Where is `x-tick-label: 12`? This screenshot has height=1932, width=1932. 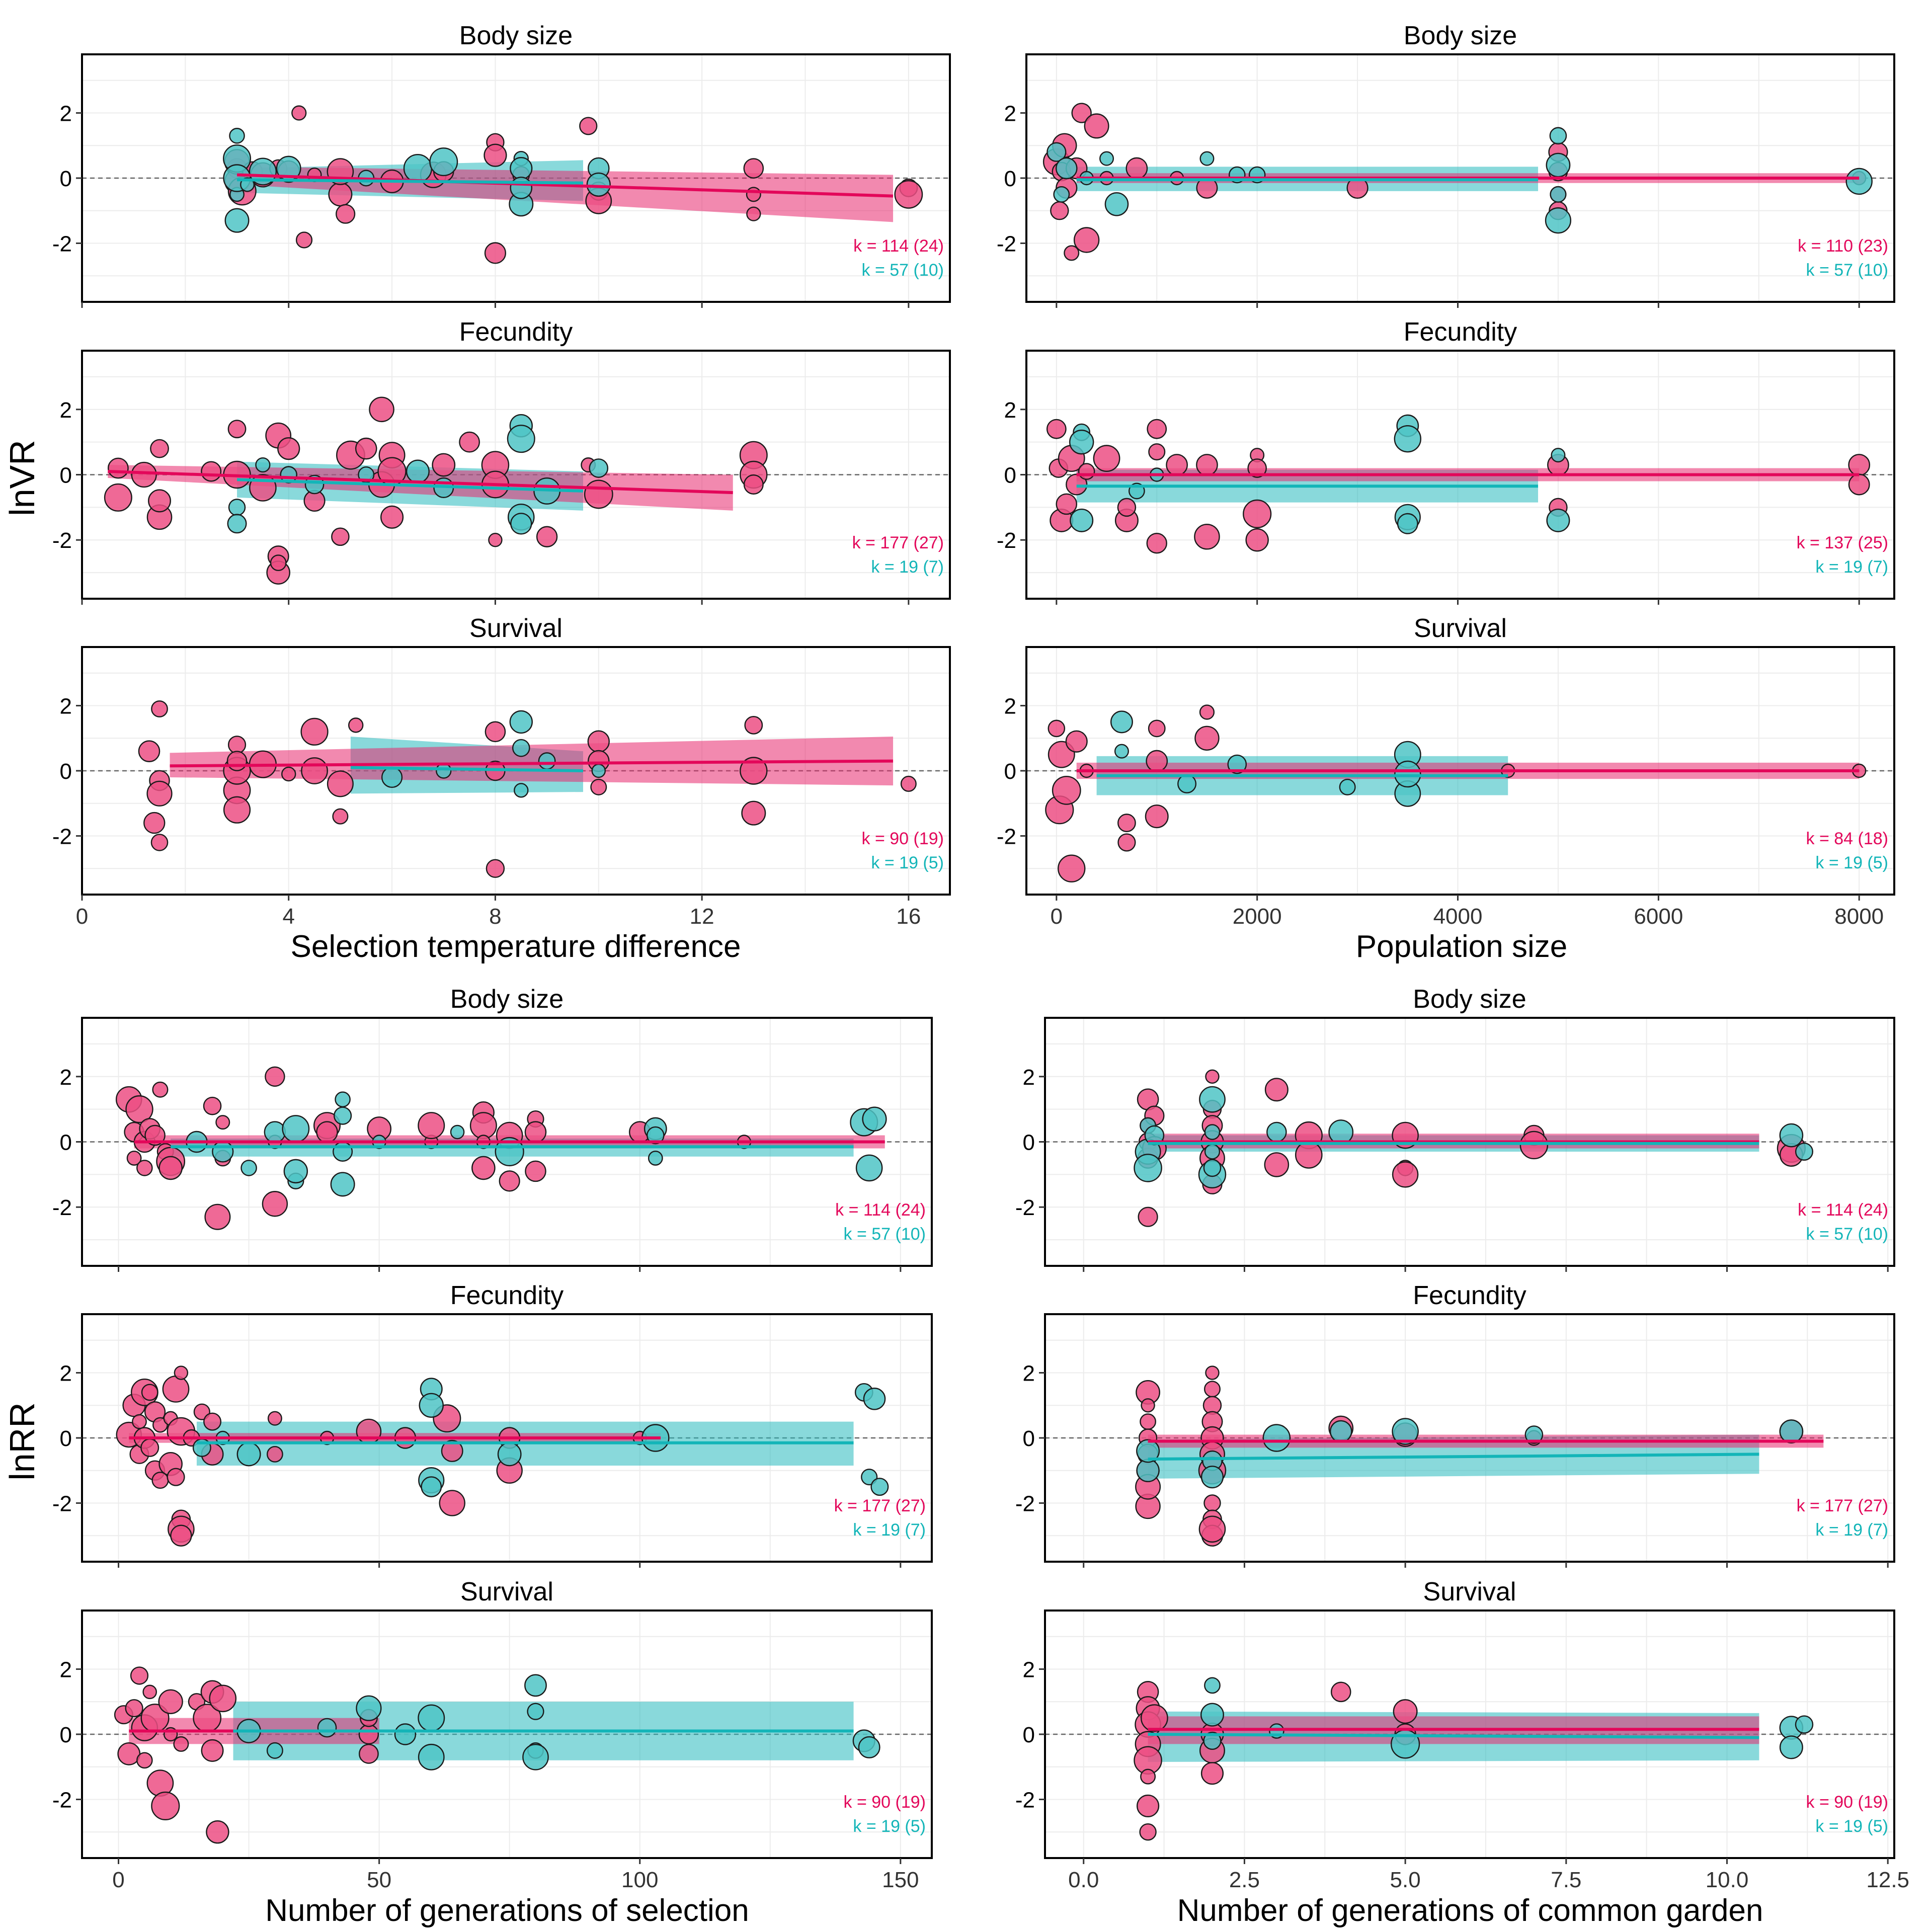 x-tick-label: 12 is located at coordinates (702, 917).